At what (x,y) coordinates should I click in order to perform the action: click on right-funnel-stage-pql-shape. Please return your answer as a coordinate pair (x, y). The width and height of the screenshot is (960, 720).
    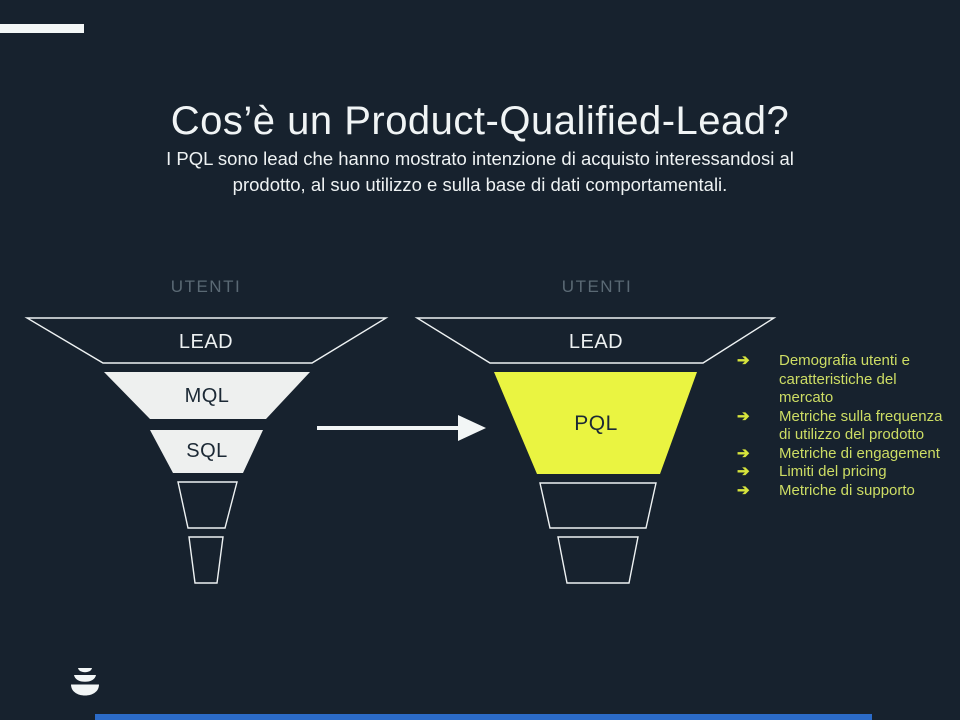
    Looking at the image, I should click on (595, 423).